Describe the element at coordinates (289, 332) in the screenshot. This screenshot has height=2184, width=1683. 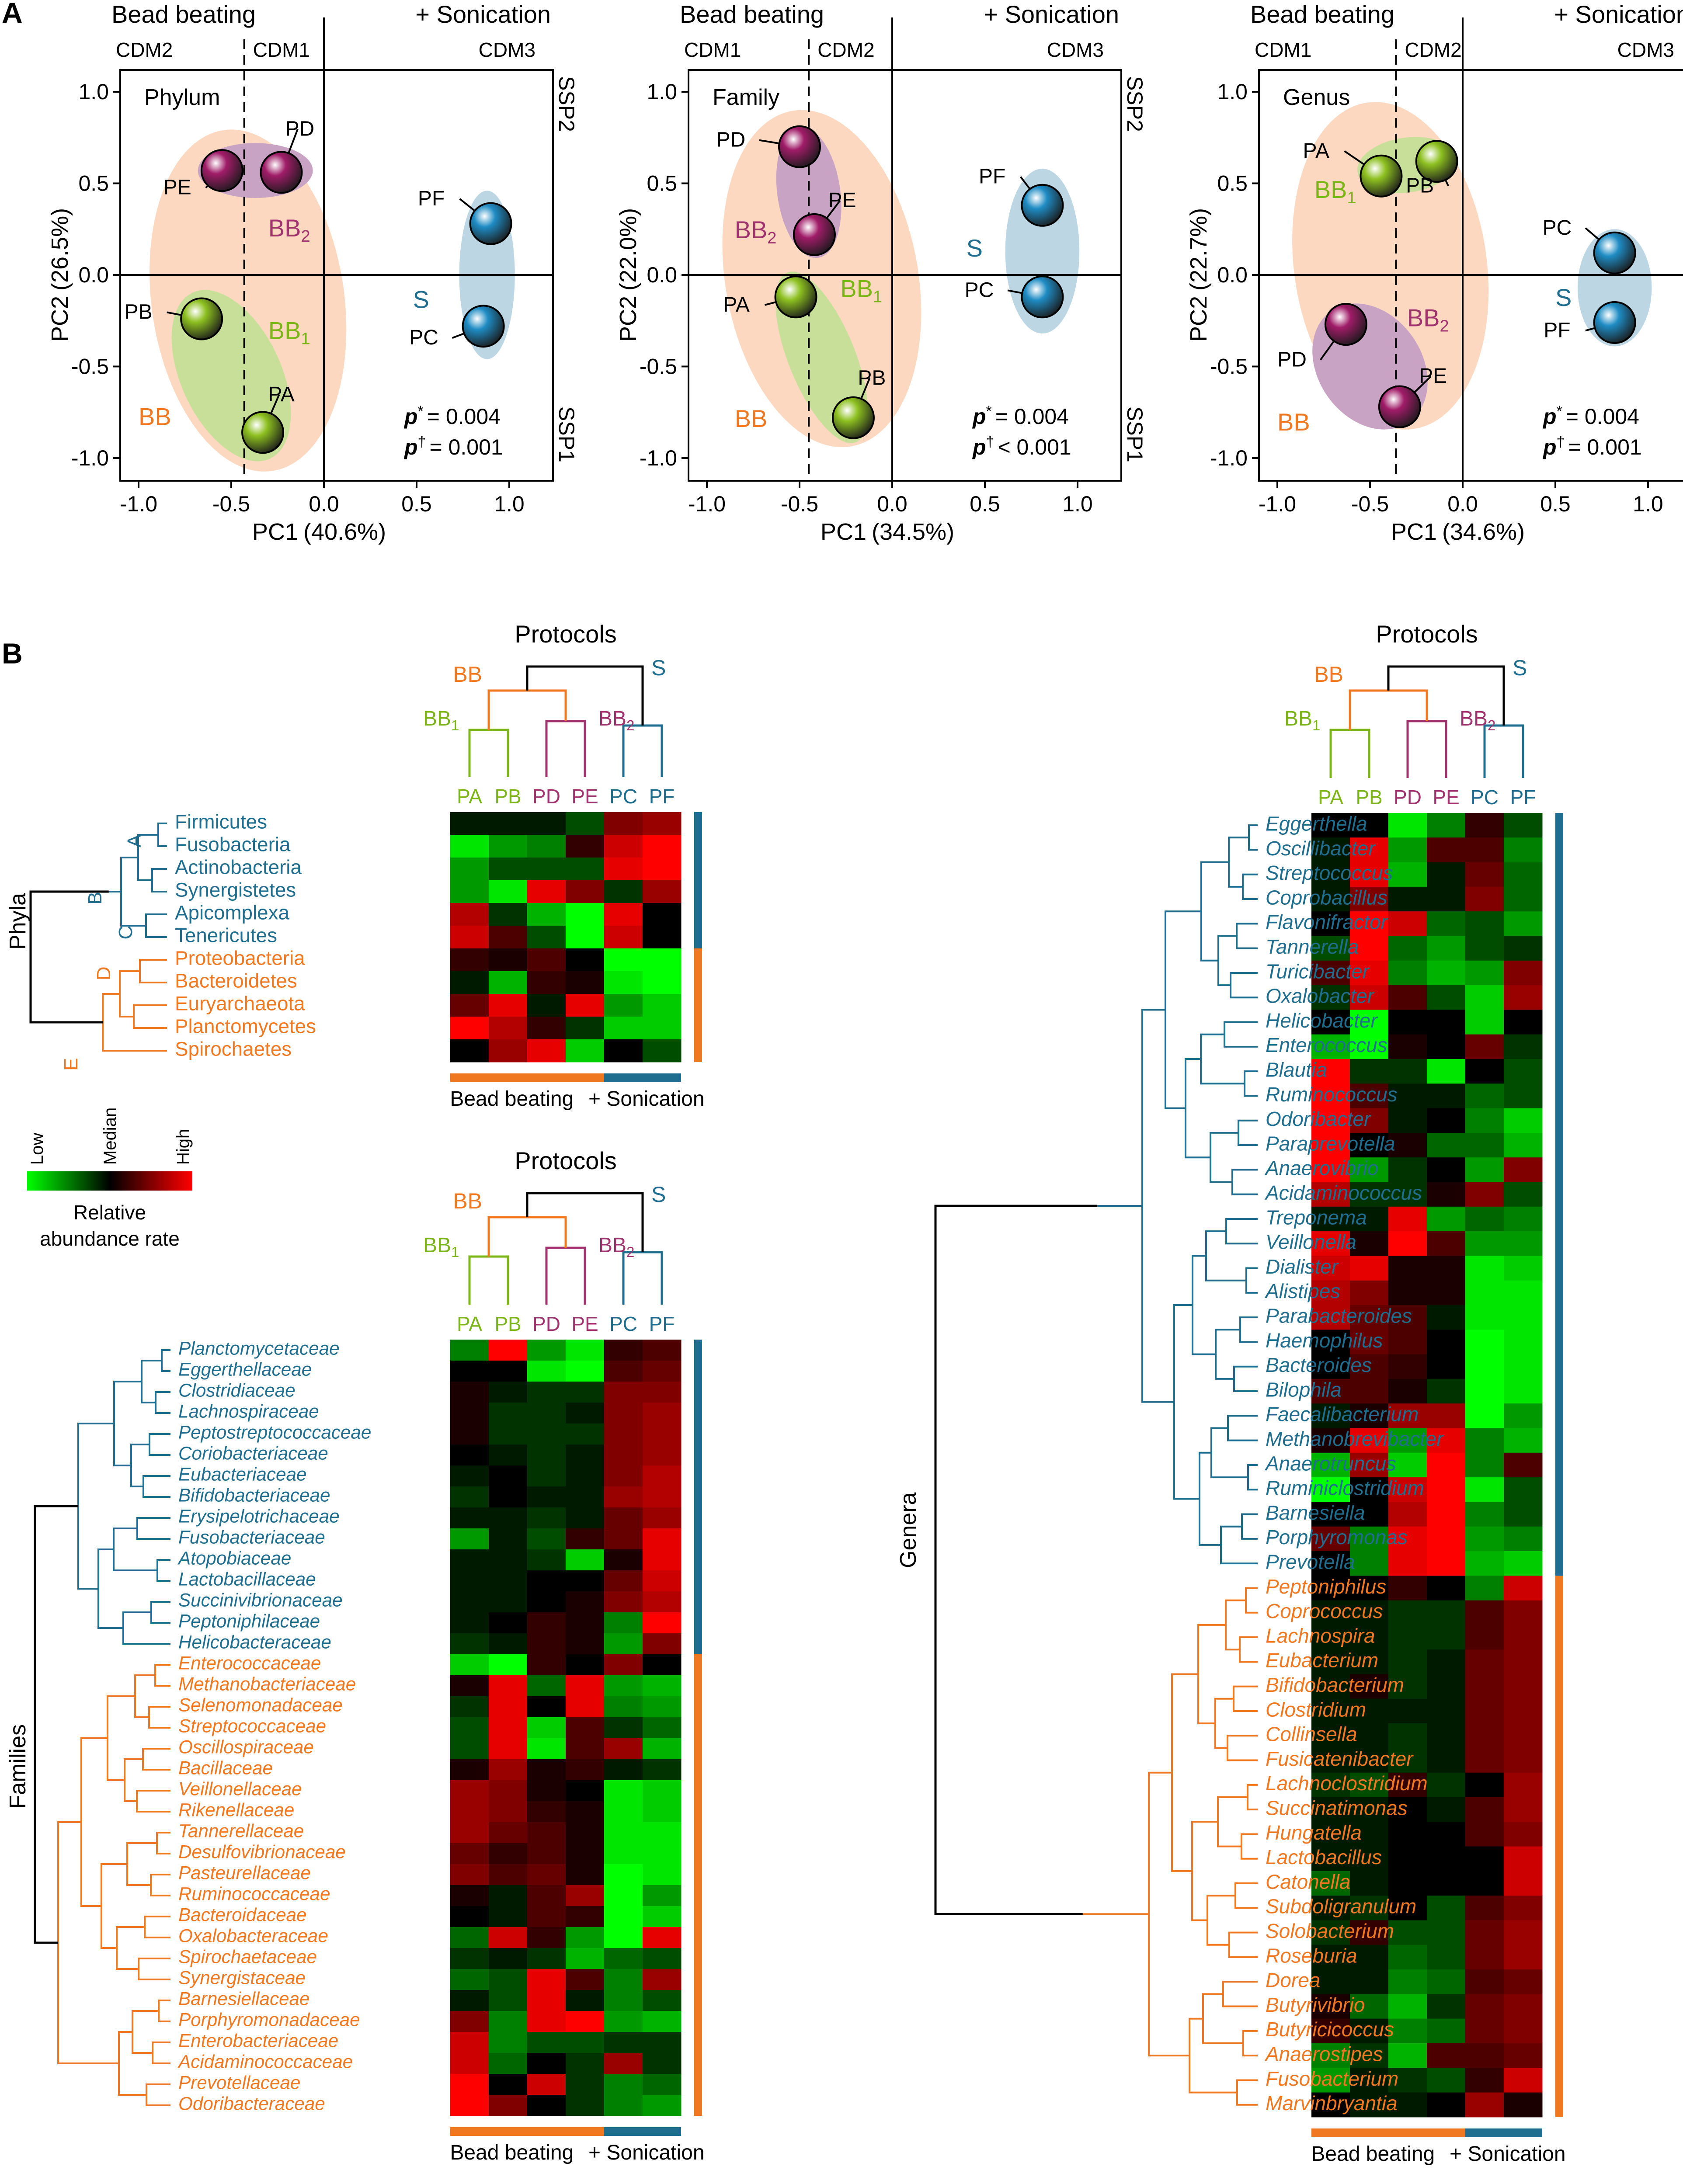
I see `group-label-bb1: BB1` at that location.